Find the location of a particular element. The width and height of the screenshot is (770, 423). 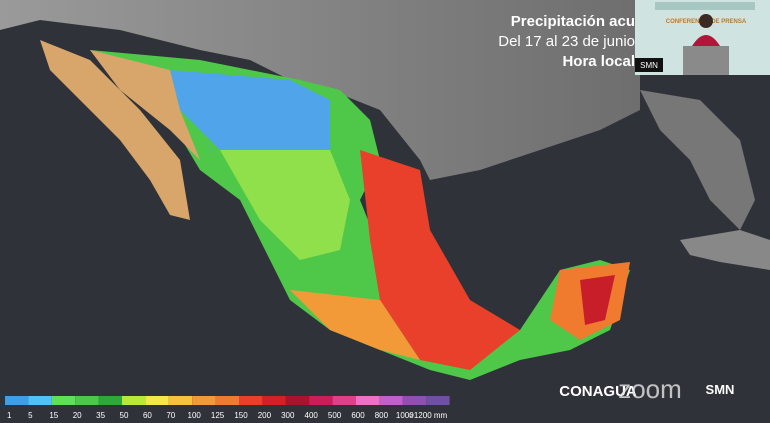

baja-california is located at coordinates (115, 130).